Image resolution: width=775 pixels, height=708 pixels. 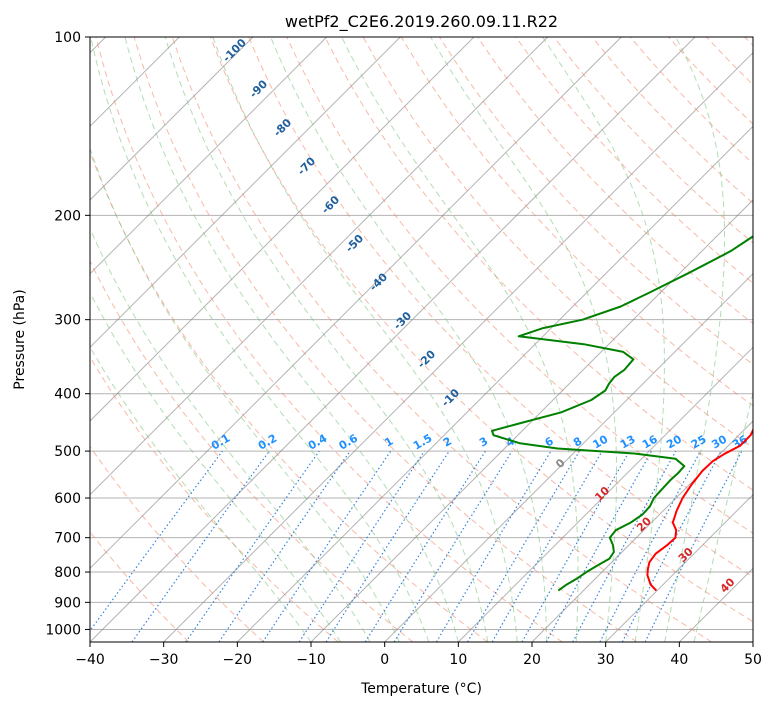 What do you see at coordinates (686, 555) in the screenshot?
I see `moist-adiabat-label: 30` at bounding box center [686, 555].